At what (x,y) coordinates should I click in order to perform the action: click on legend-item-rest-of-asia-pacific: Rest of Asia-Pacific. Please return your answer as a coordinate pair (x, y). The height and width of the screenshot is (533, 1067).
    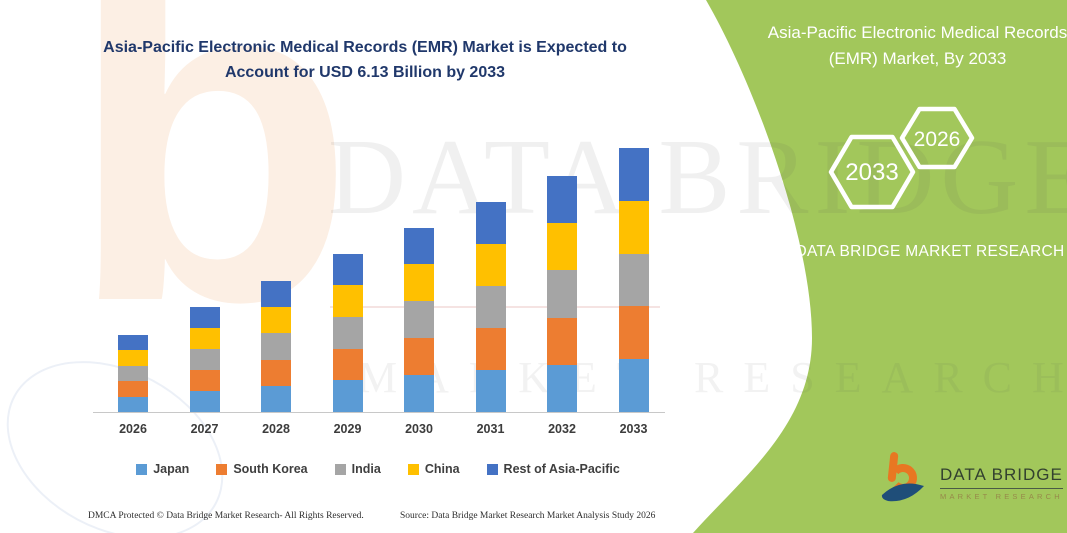
    Looking at the image, I should click on (553, 469).